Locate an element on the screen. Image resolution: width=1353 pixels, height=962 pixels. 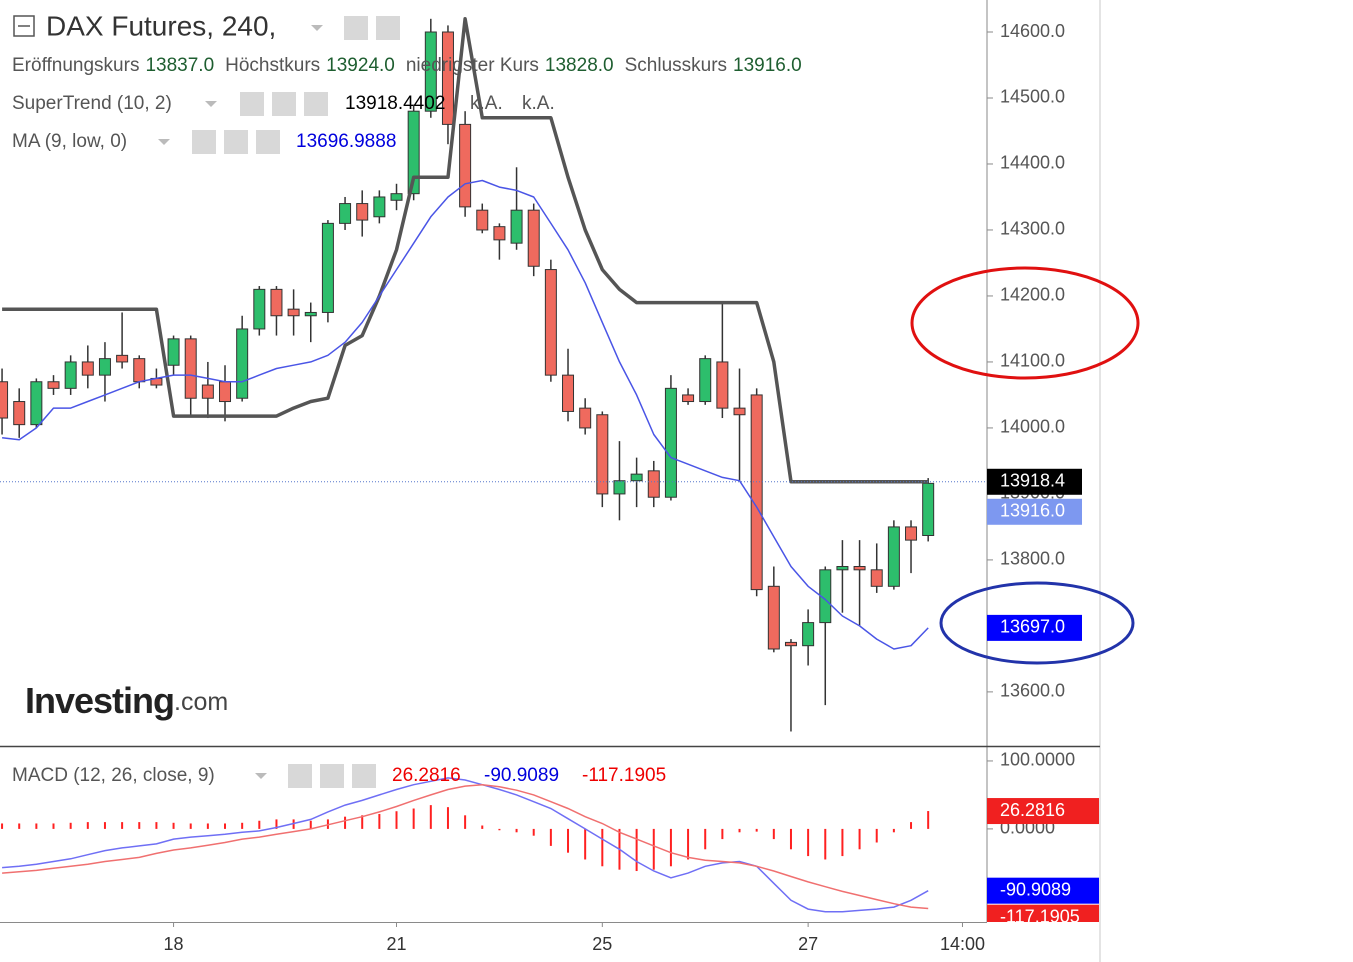
x-tick-label: 27 is located at coordinates (808, 944).